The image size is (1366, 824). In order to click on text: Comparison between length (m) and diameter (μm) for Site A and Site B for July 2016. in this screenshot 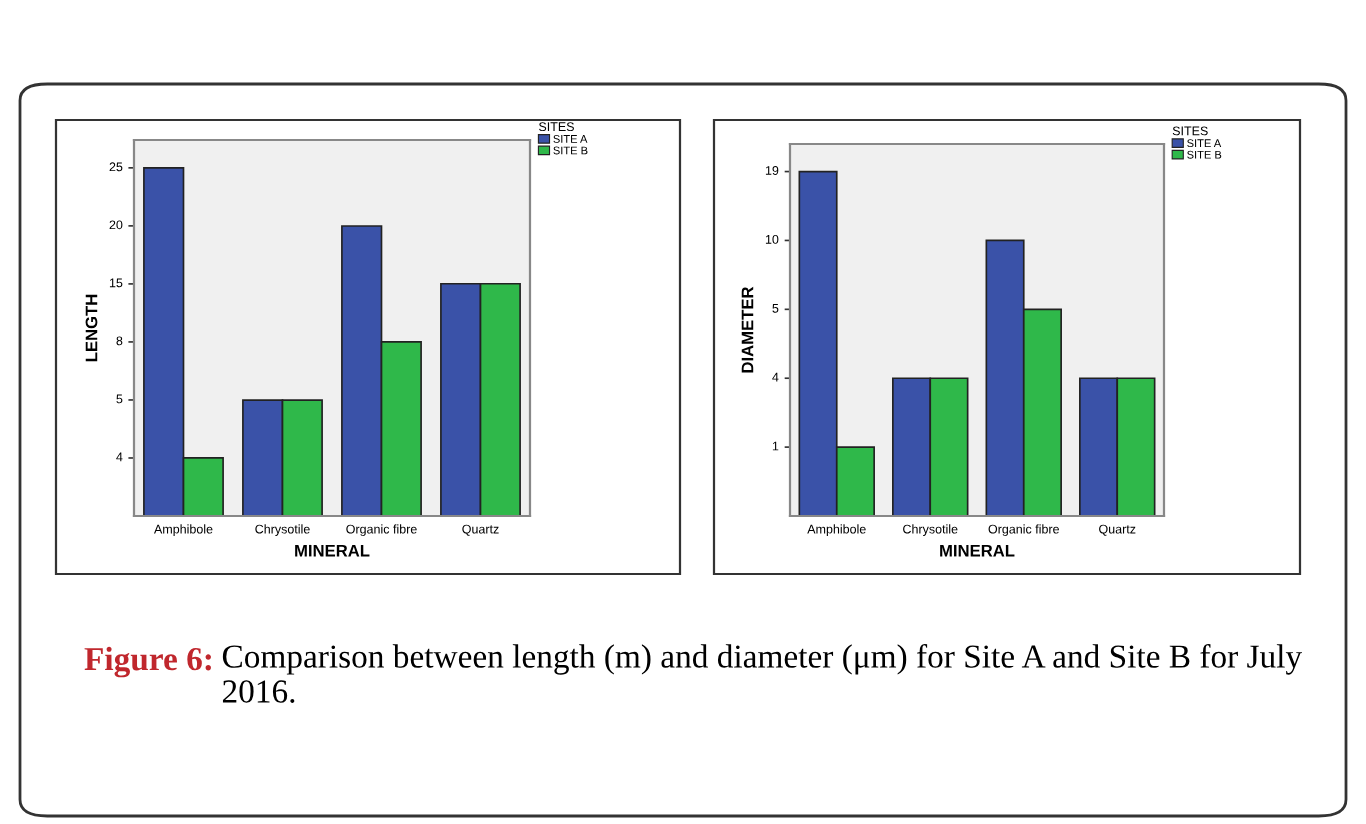, I will do `click(762, 673)`.